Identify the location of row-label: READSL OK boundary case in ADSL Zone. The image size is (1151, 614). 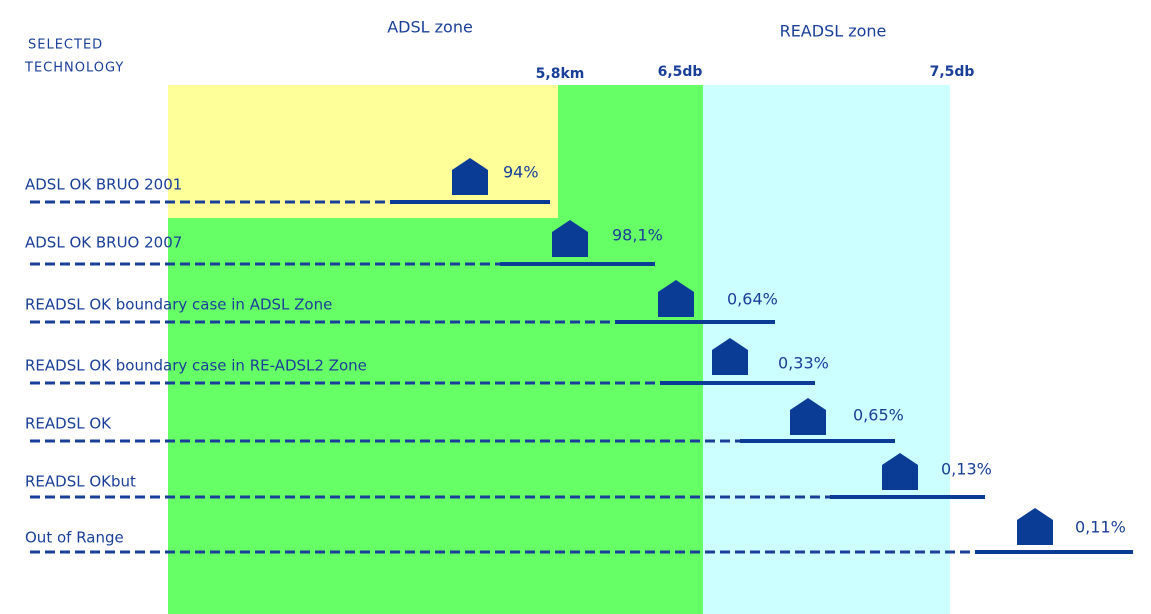
(178, 305).